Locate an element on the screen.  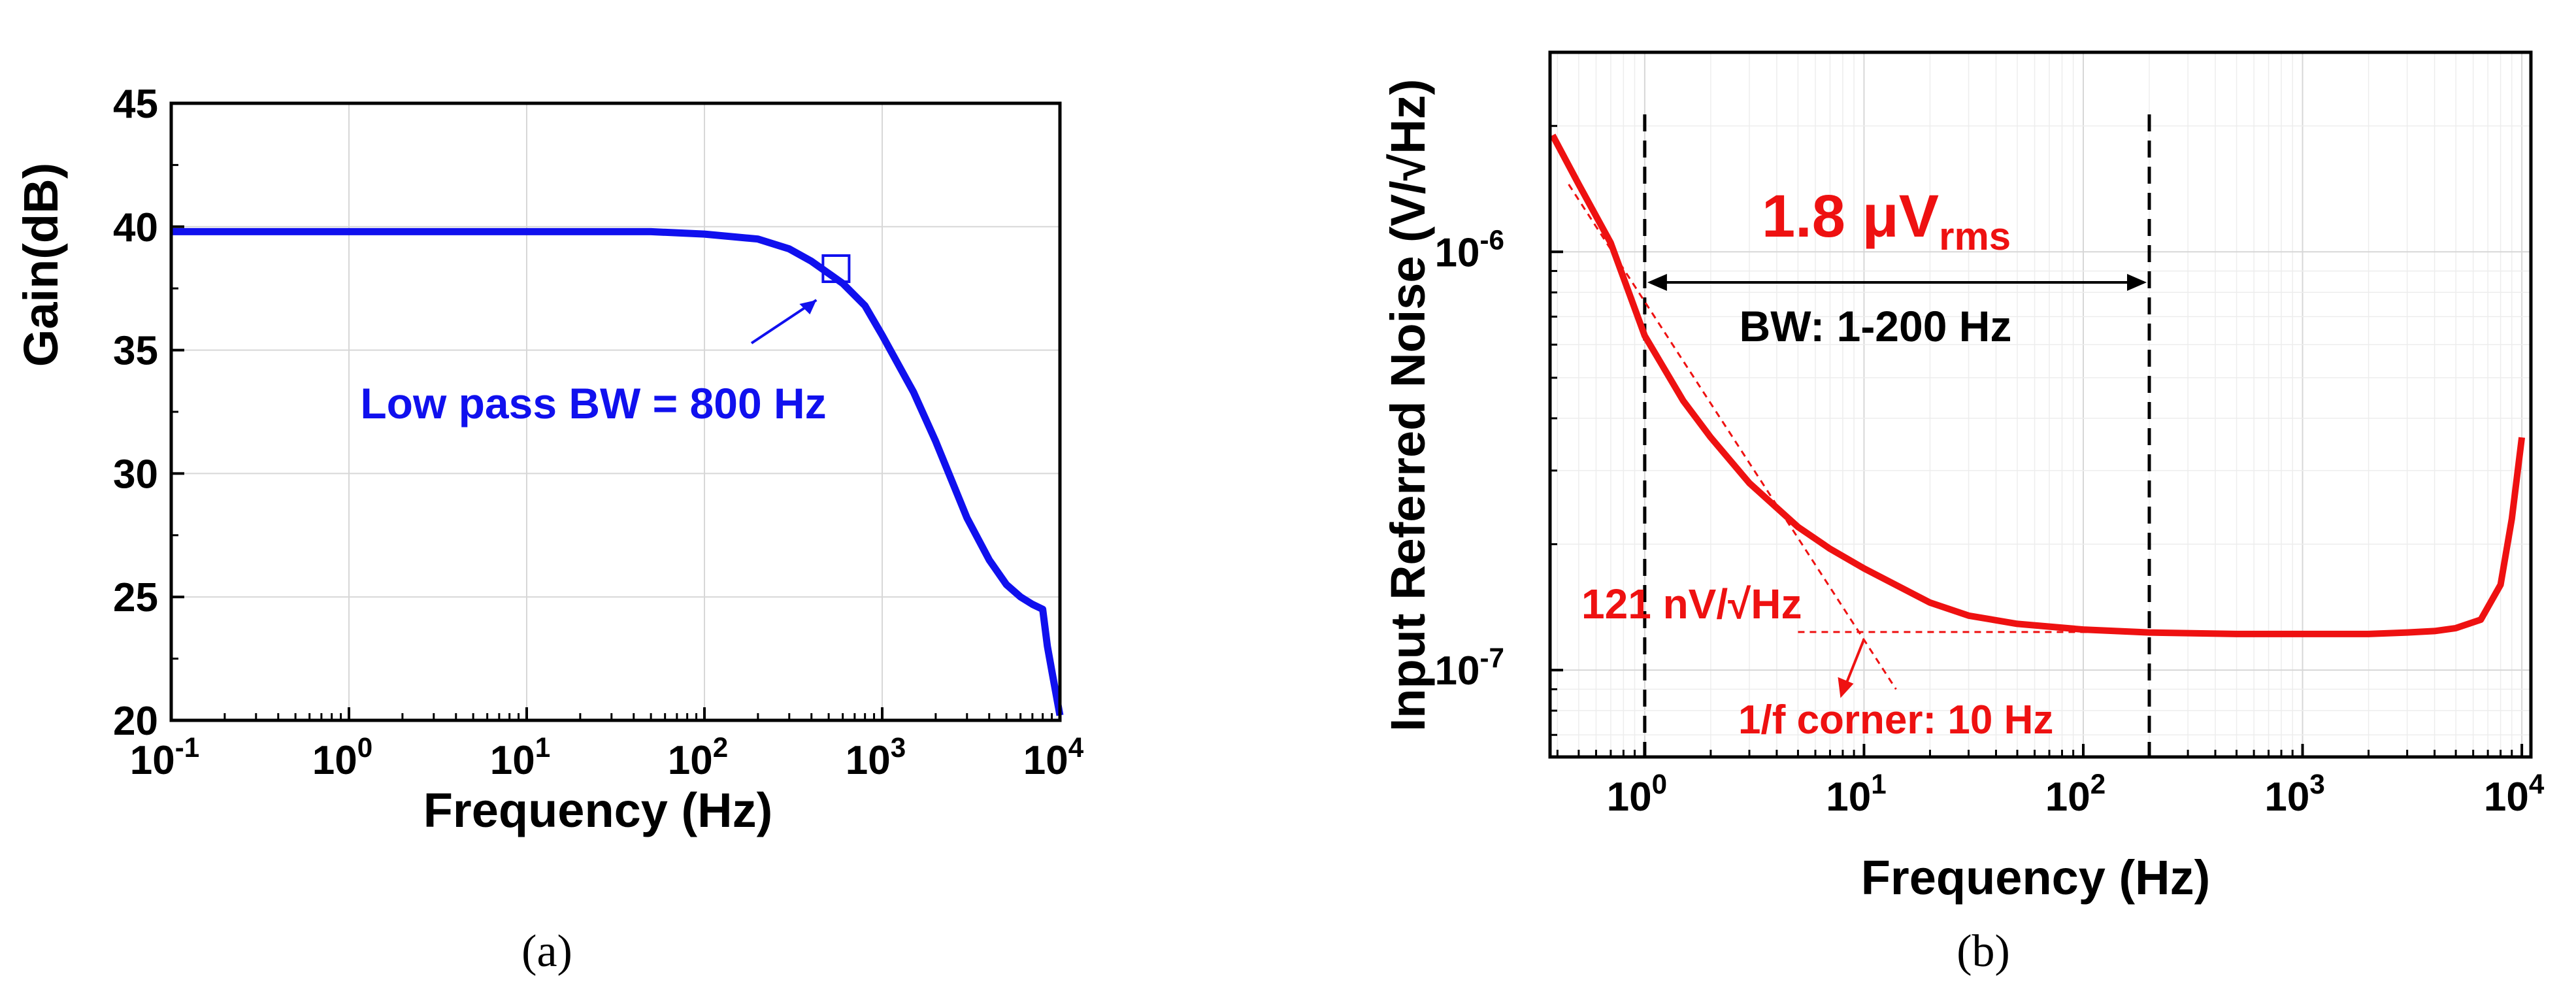
panel-a-y-axis-title: Gain(dB) is located at coordinates (41, 265).